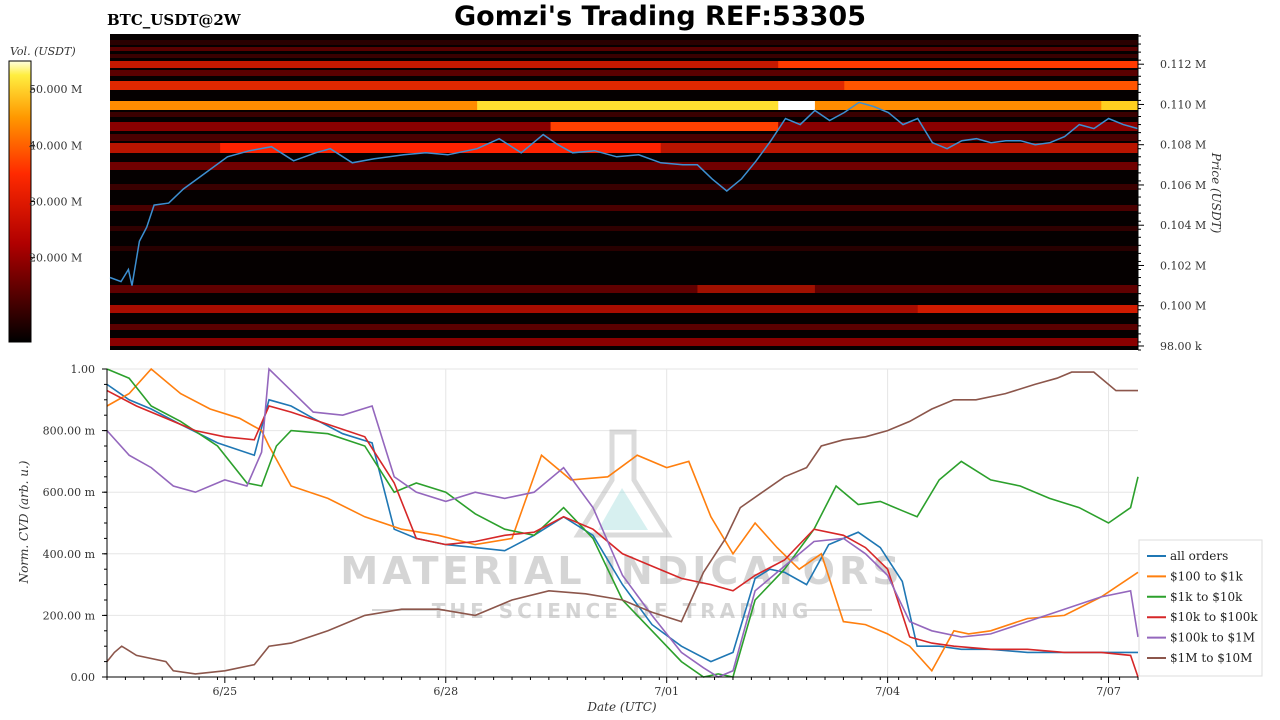 The height and width of the screenshot is (720, 1280). I want to click on legend-entry: $1M to $10M, so click(1211, 658).